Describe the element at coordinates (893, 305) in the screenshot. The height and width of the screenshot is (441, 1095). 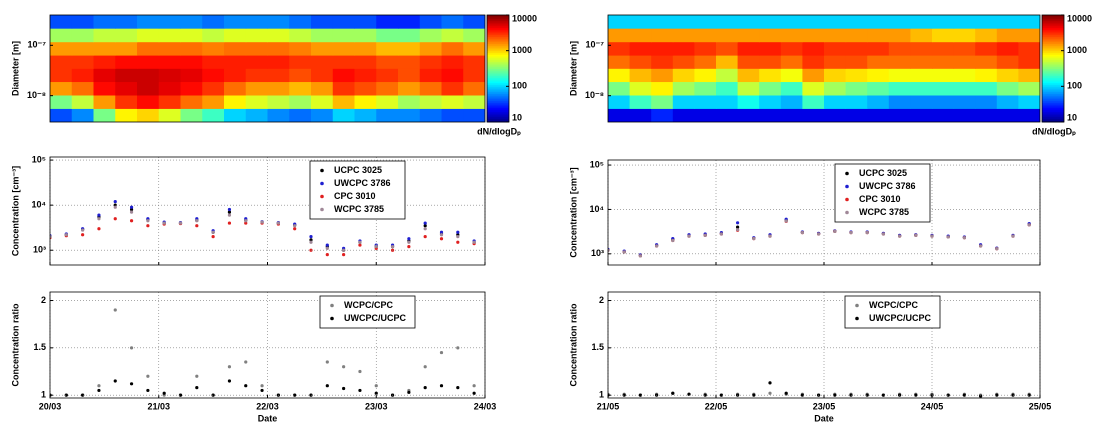
I see `legend-label: WCPC/CPC` at that location.